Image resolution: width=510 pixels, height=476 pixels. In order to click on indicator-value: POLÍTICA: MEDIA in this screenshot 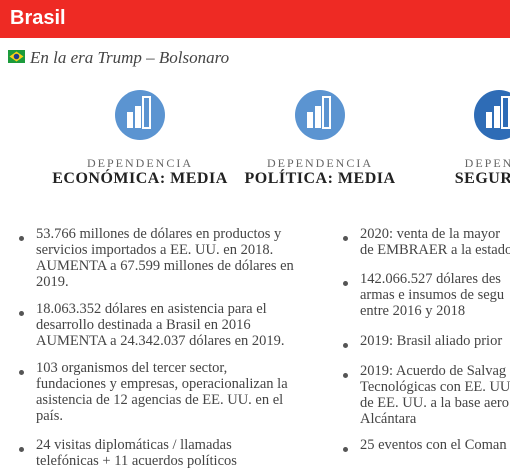, I will do `click(320, 178)`.